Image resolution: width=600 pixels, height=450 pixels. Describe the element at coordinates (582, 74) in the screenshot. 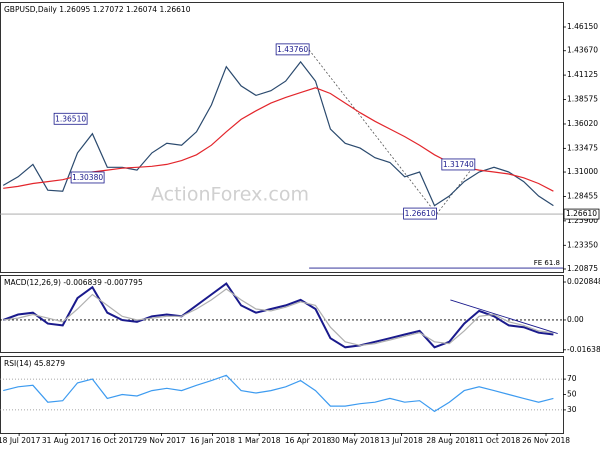

I see `y-tick-label: 1.41125` at that location.